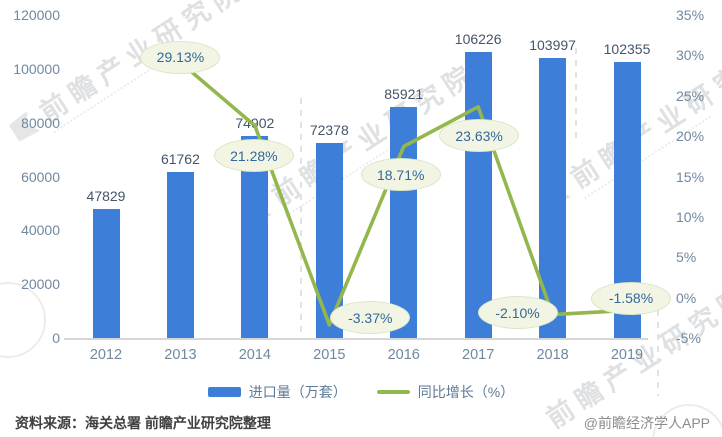 The image size is (722, 437). What do you see at coordinates (393, 392) in the screenshot?
I see `line-swatch-icon` at bounding box center [393, 392].